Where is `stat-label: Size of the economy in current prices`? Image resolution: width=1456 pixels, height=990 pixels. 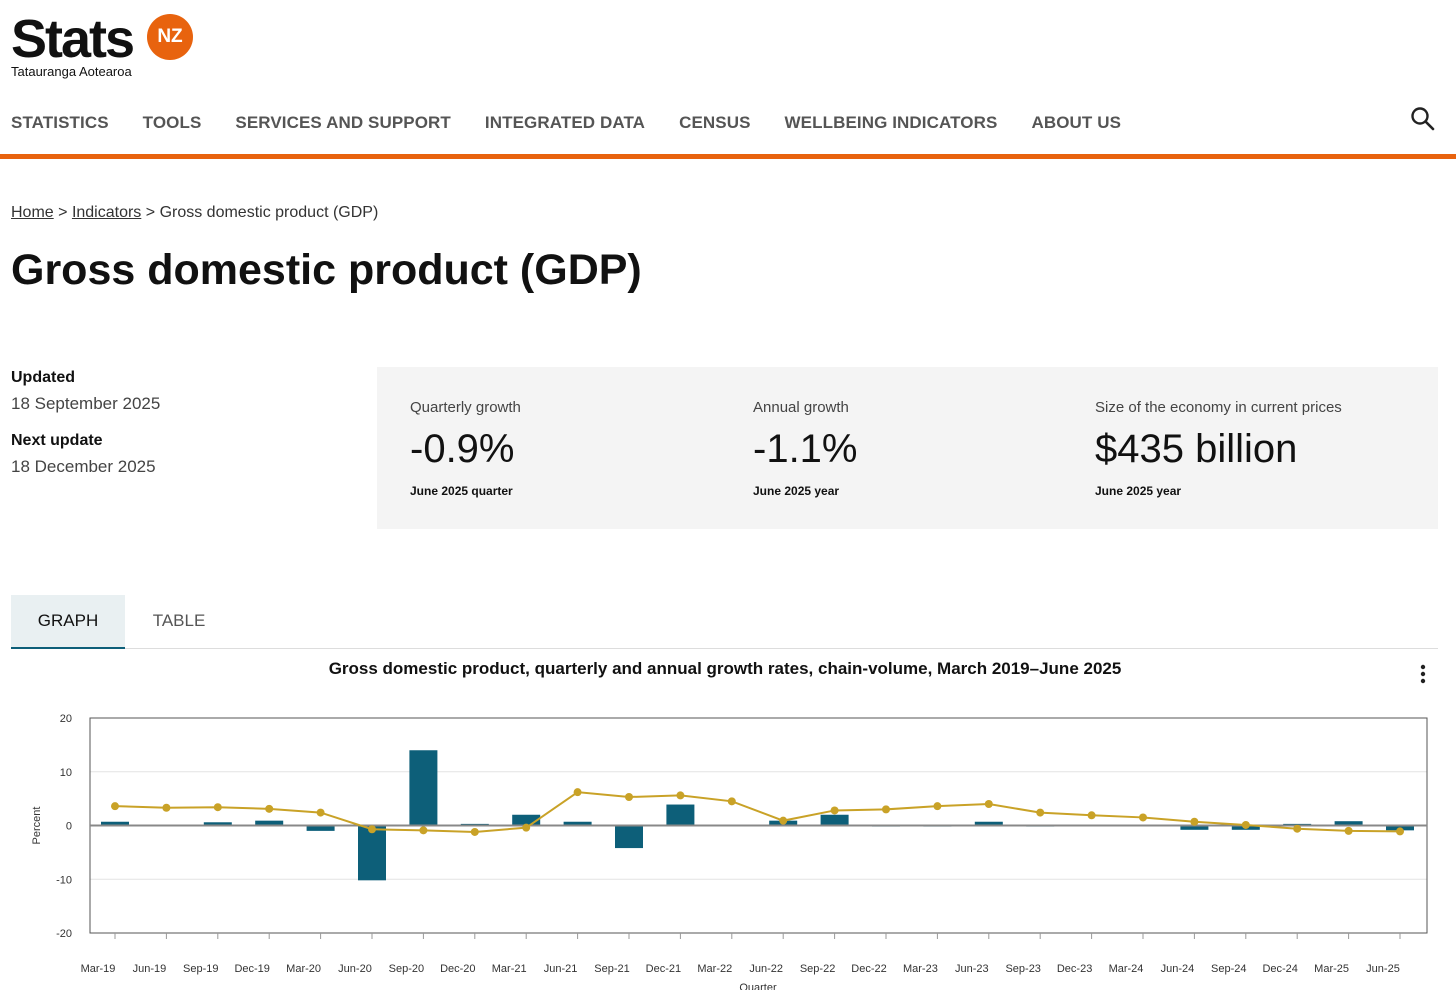
stat-label: Size of the economy in current prices is located at coordinates (1218, 407).